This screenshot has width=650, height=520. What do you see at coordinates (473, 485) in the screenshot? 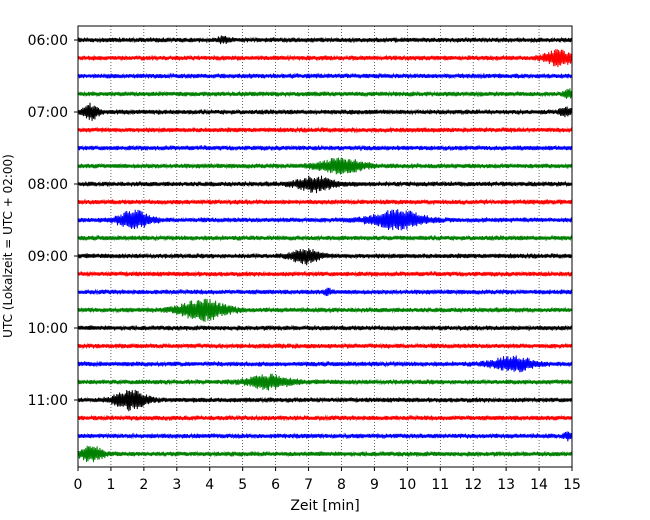
I see `x-tick-label: 12` at bounding box center [473, 485].